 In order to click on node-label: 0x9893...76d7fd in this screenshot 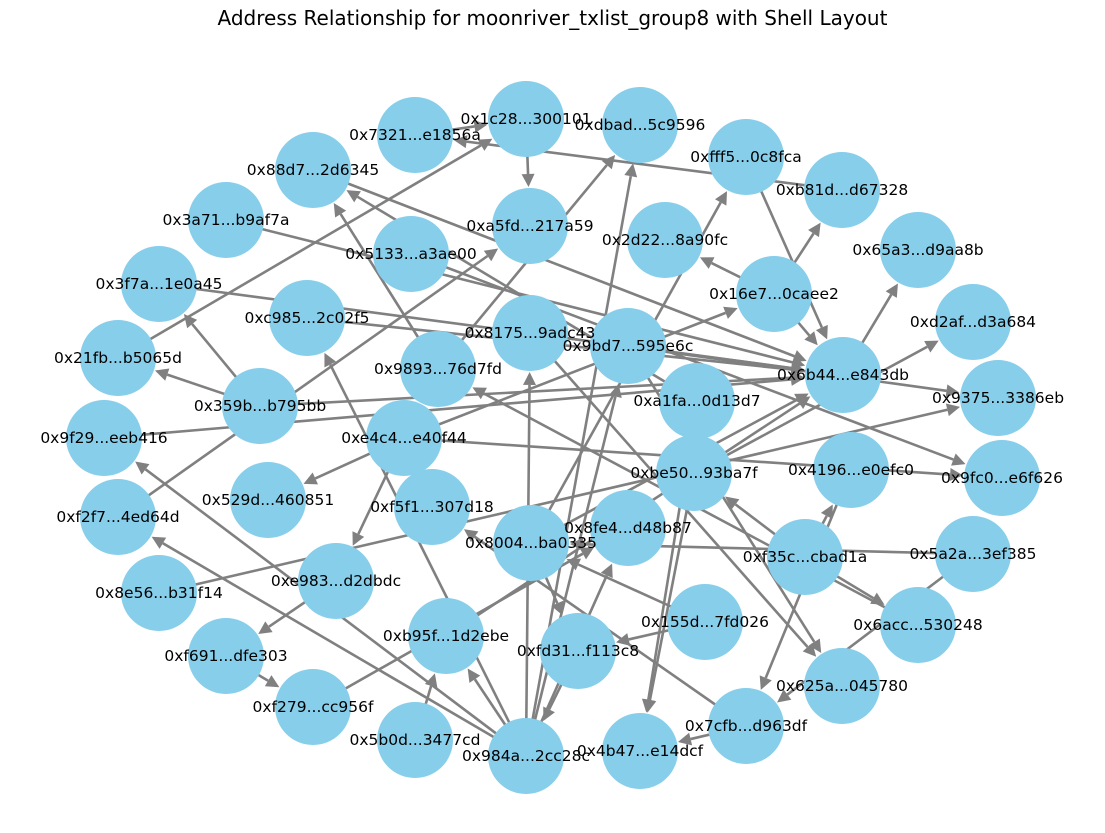, I will do `click(438, 369)`.